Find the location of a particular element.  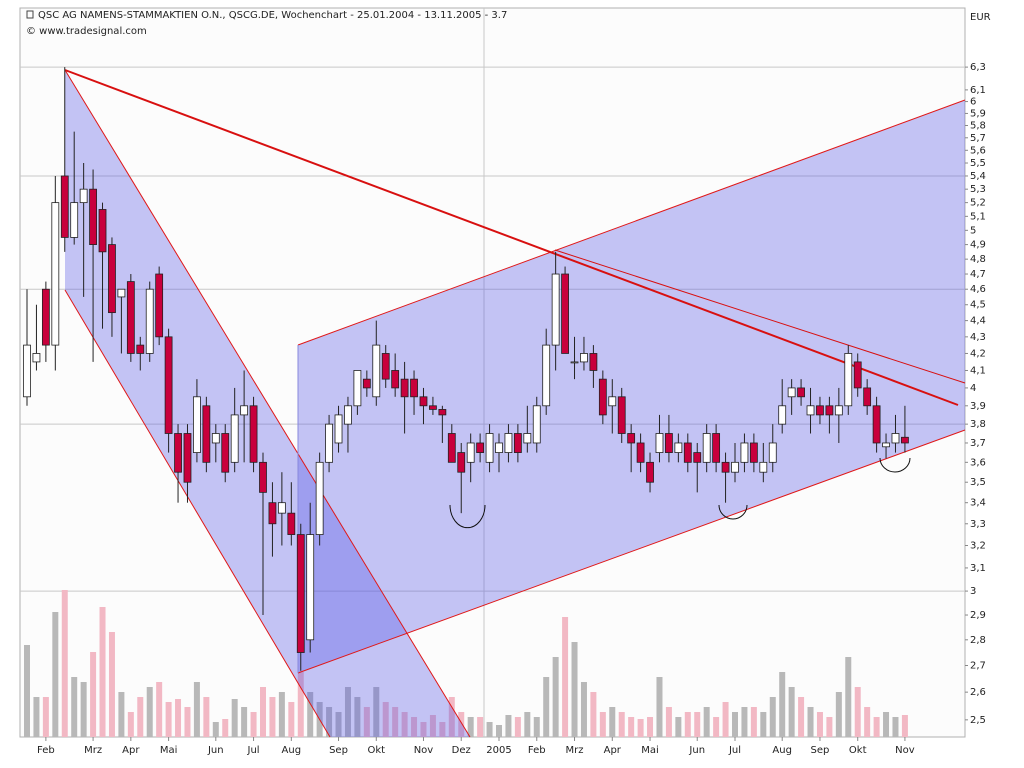

y-tick-label: 5,1 is located at coordinates (978, 216).